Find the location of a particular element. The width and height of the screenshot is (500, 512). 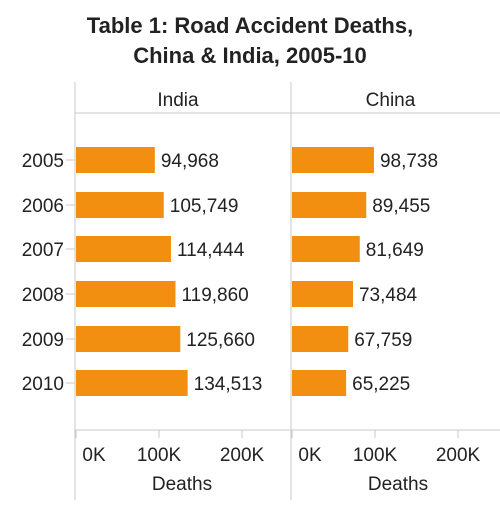

data-label-china-2008: 73,484 is located at coordinates (388, 295).